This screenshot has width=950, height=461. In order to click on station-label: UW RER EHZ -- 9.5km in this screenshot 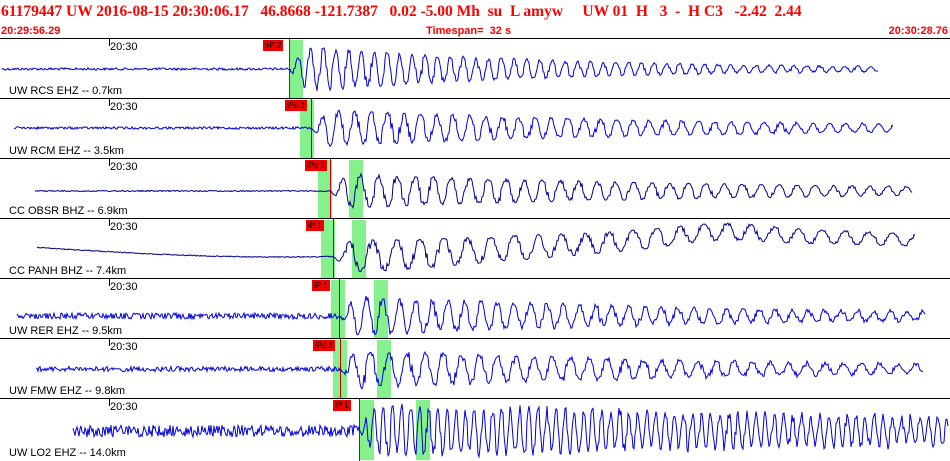, I will do `click(66, 331)`.